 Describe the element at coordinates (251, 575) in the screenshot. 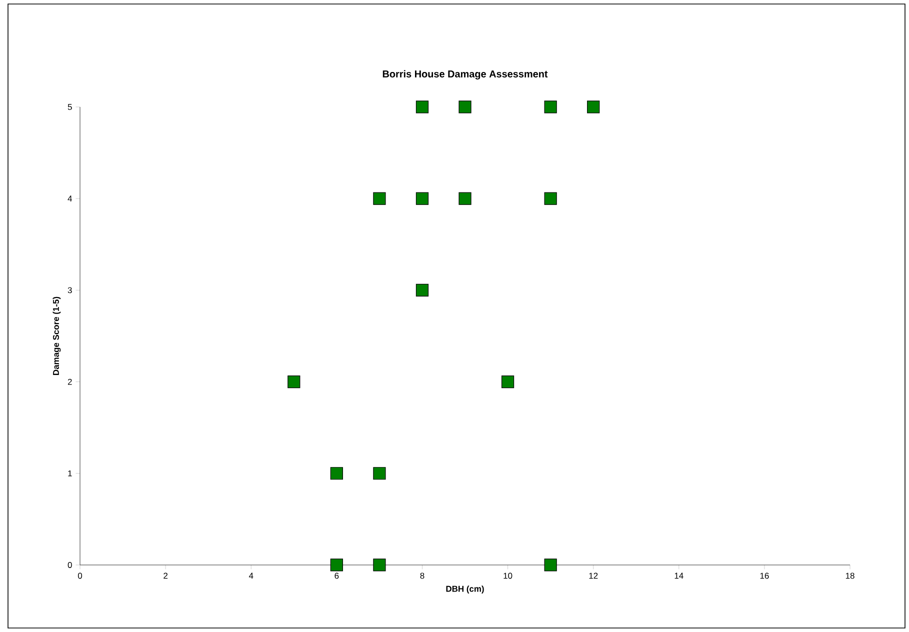

I see `x-tick-label: 4` at that location.